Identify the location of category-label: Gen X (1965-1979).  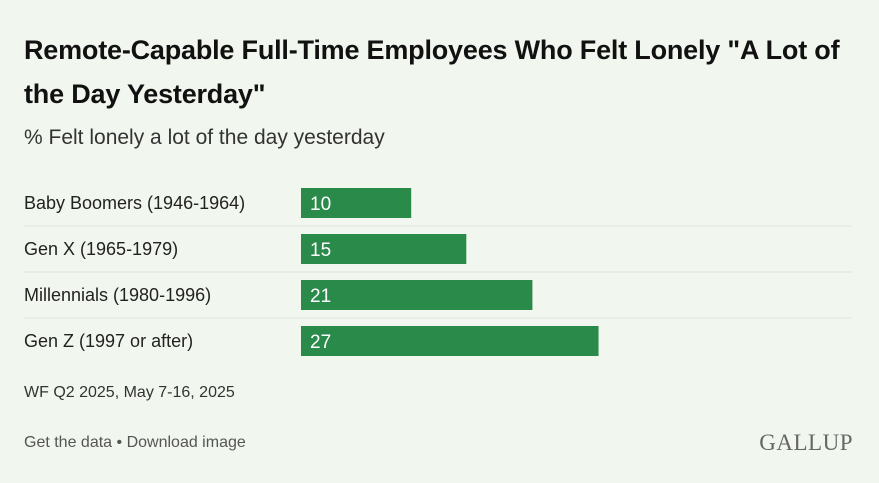
(101, 249).